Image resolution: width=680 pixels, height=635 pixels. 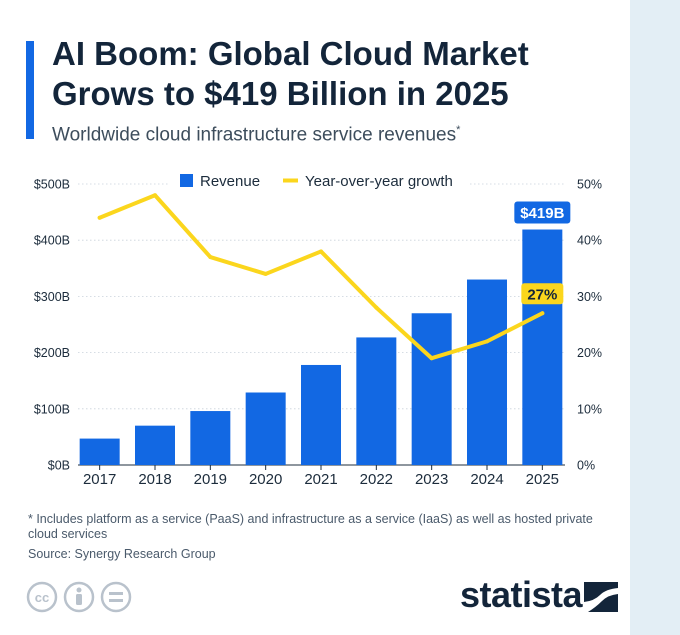 I want to click on growth-point-2018, so click(x=155, y=195).